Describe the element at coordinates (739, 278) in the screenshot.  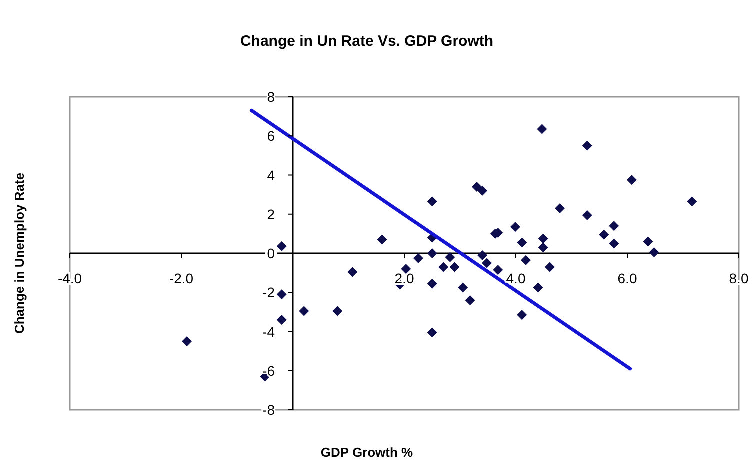
I see `x-tick-label: 8.0` at that location.